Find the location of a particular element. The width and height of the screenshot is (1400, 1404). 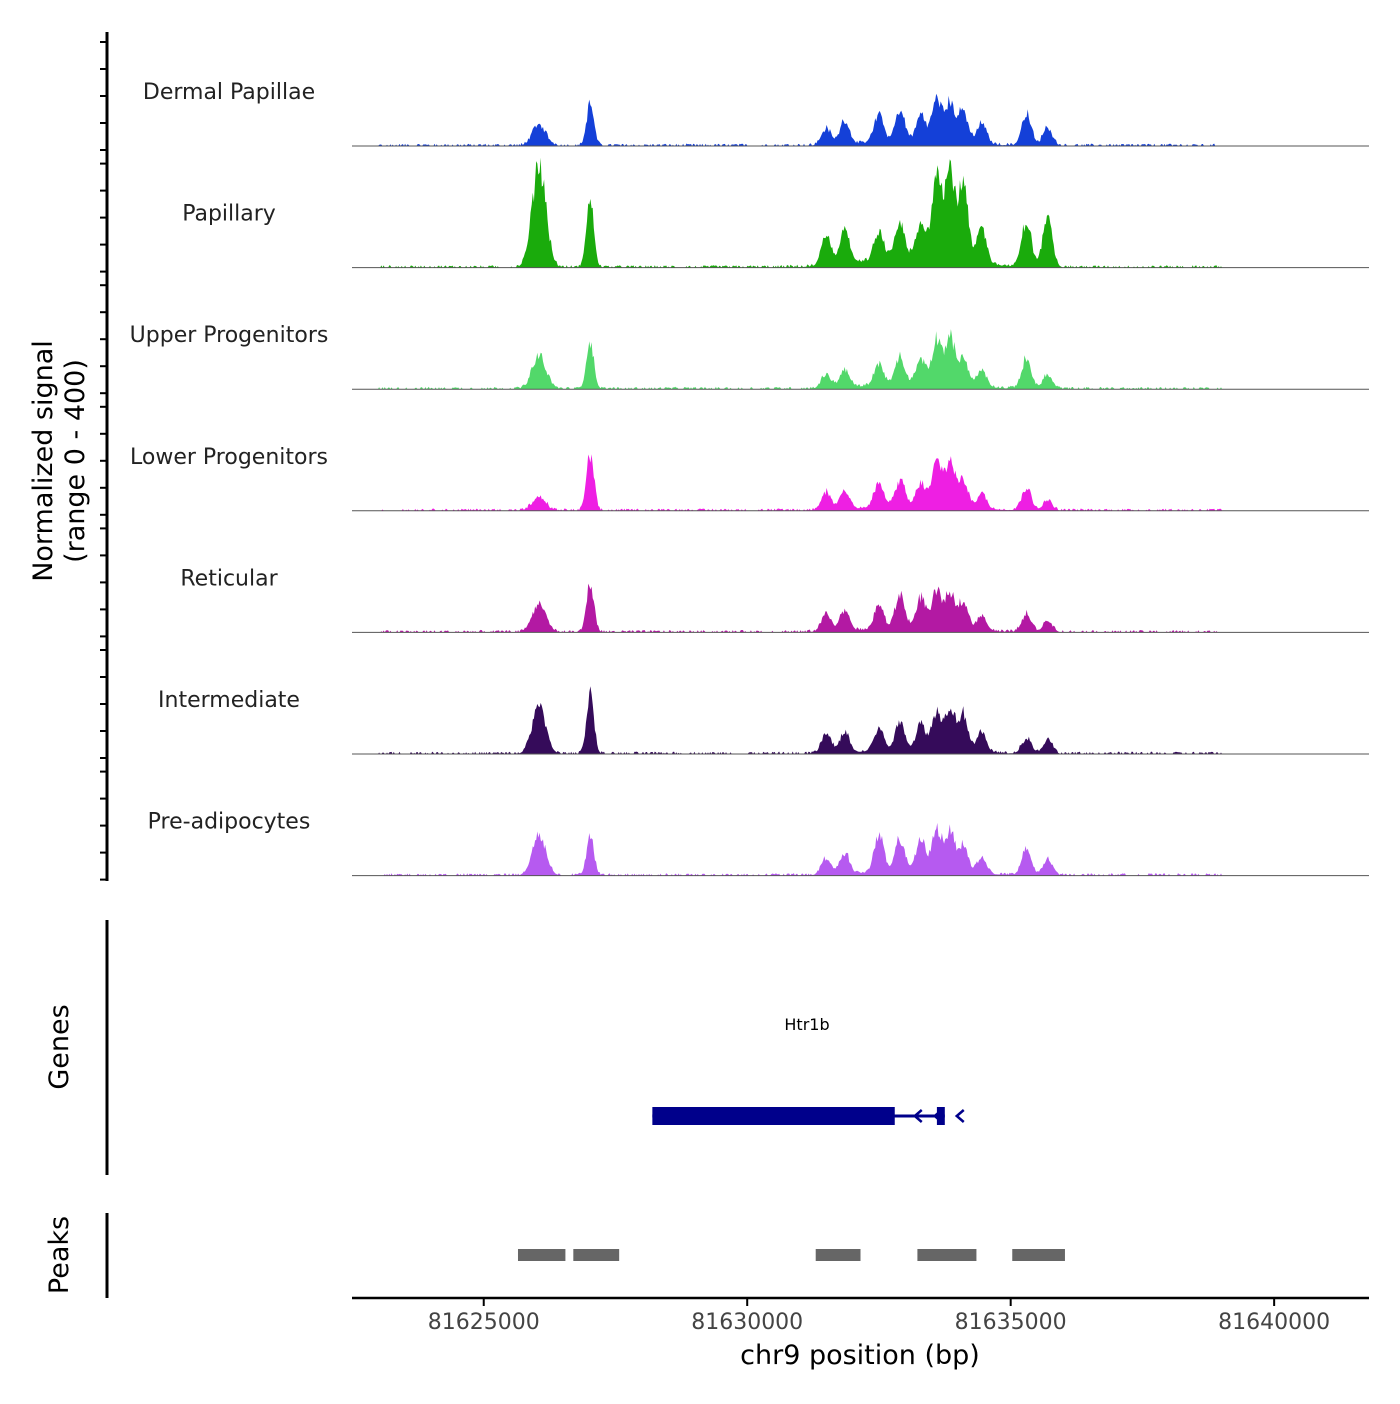

x-axis-title: chr9 position (bp) is located at coordinates (860, 1355).